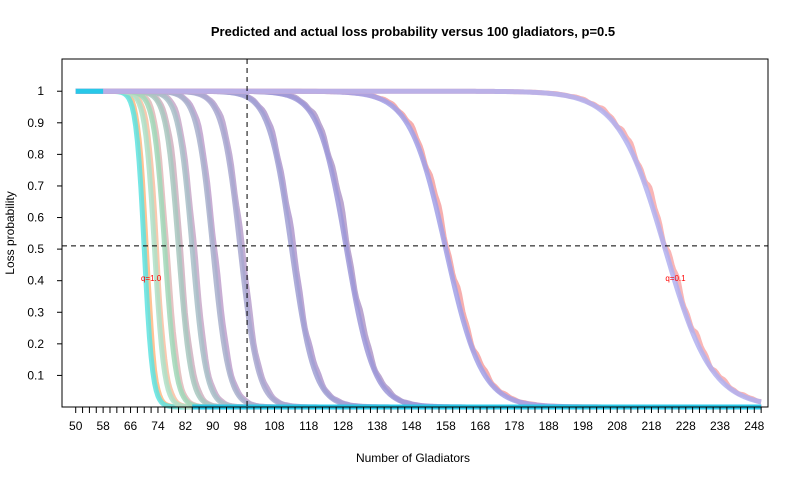 The image size is (800, 480). I want to click on y-tick-label: 0.6, so click(35, 218).